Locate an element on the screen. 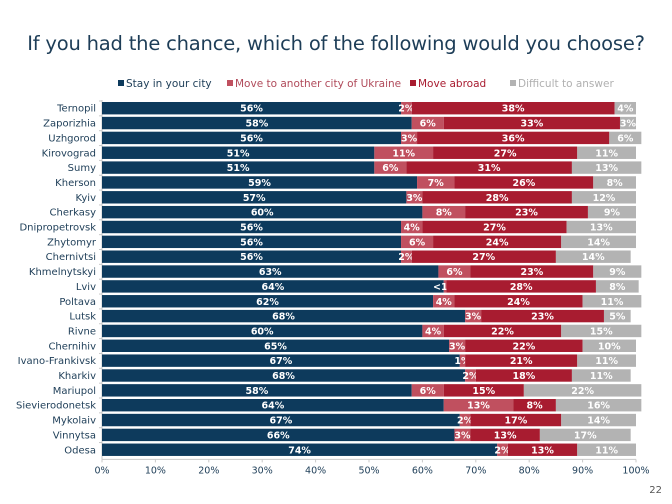 The width and height of the screenshot is (672, 504). bar-move-abroad-vinnytsa is located at coordinates (505, 435).